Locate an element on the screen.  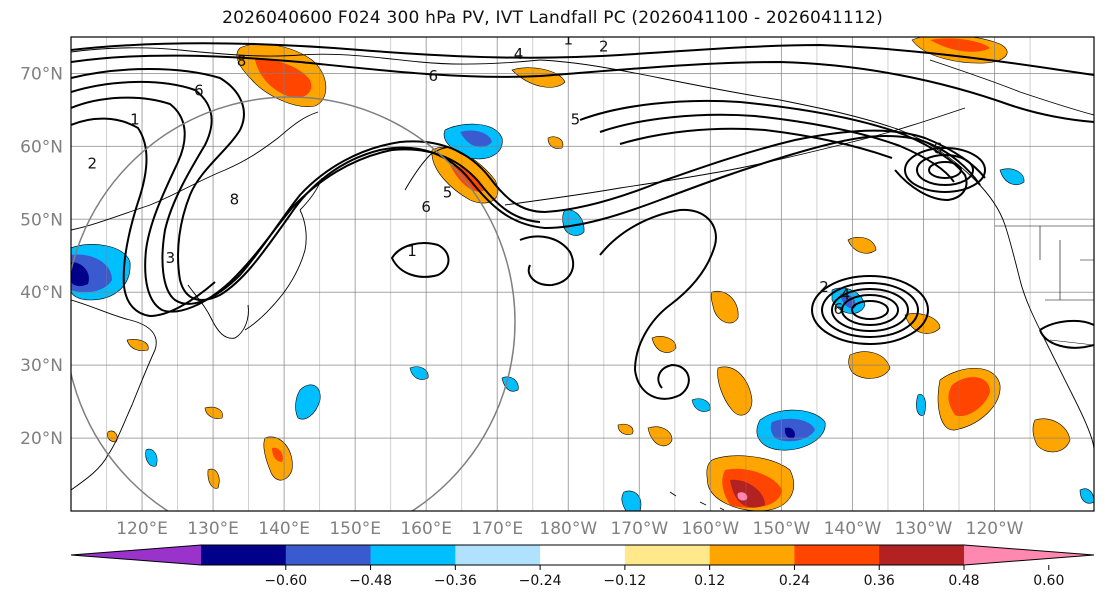
lat-tick-label: 70°N is located at coordinates (41, 74).